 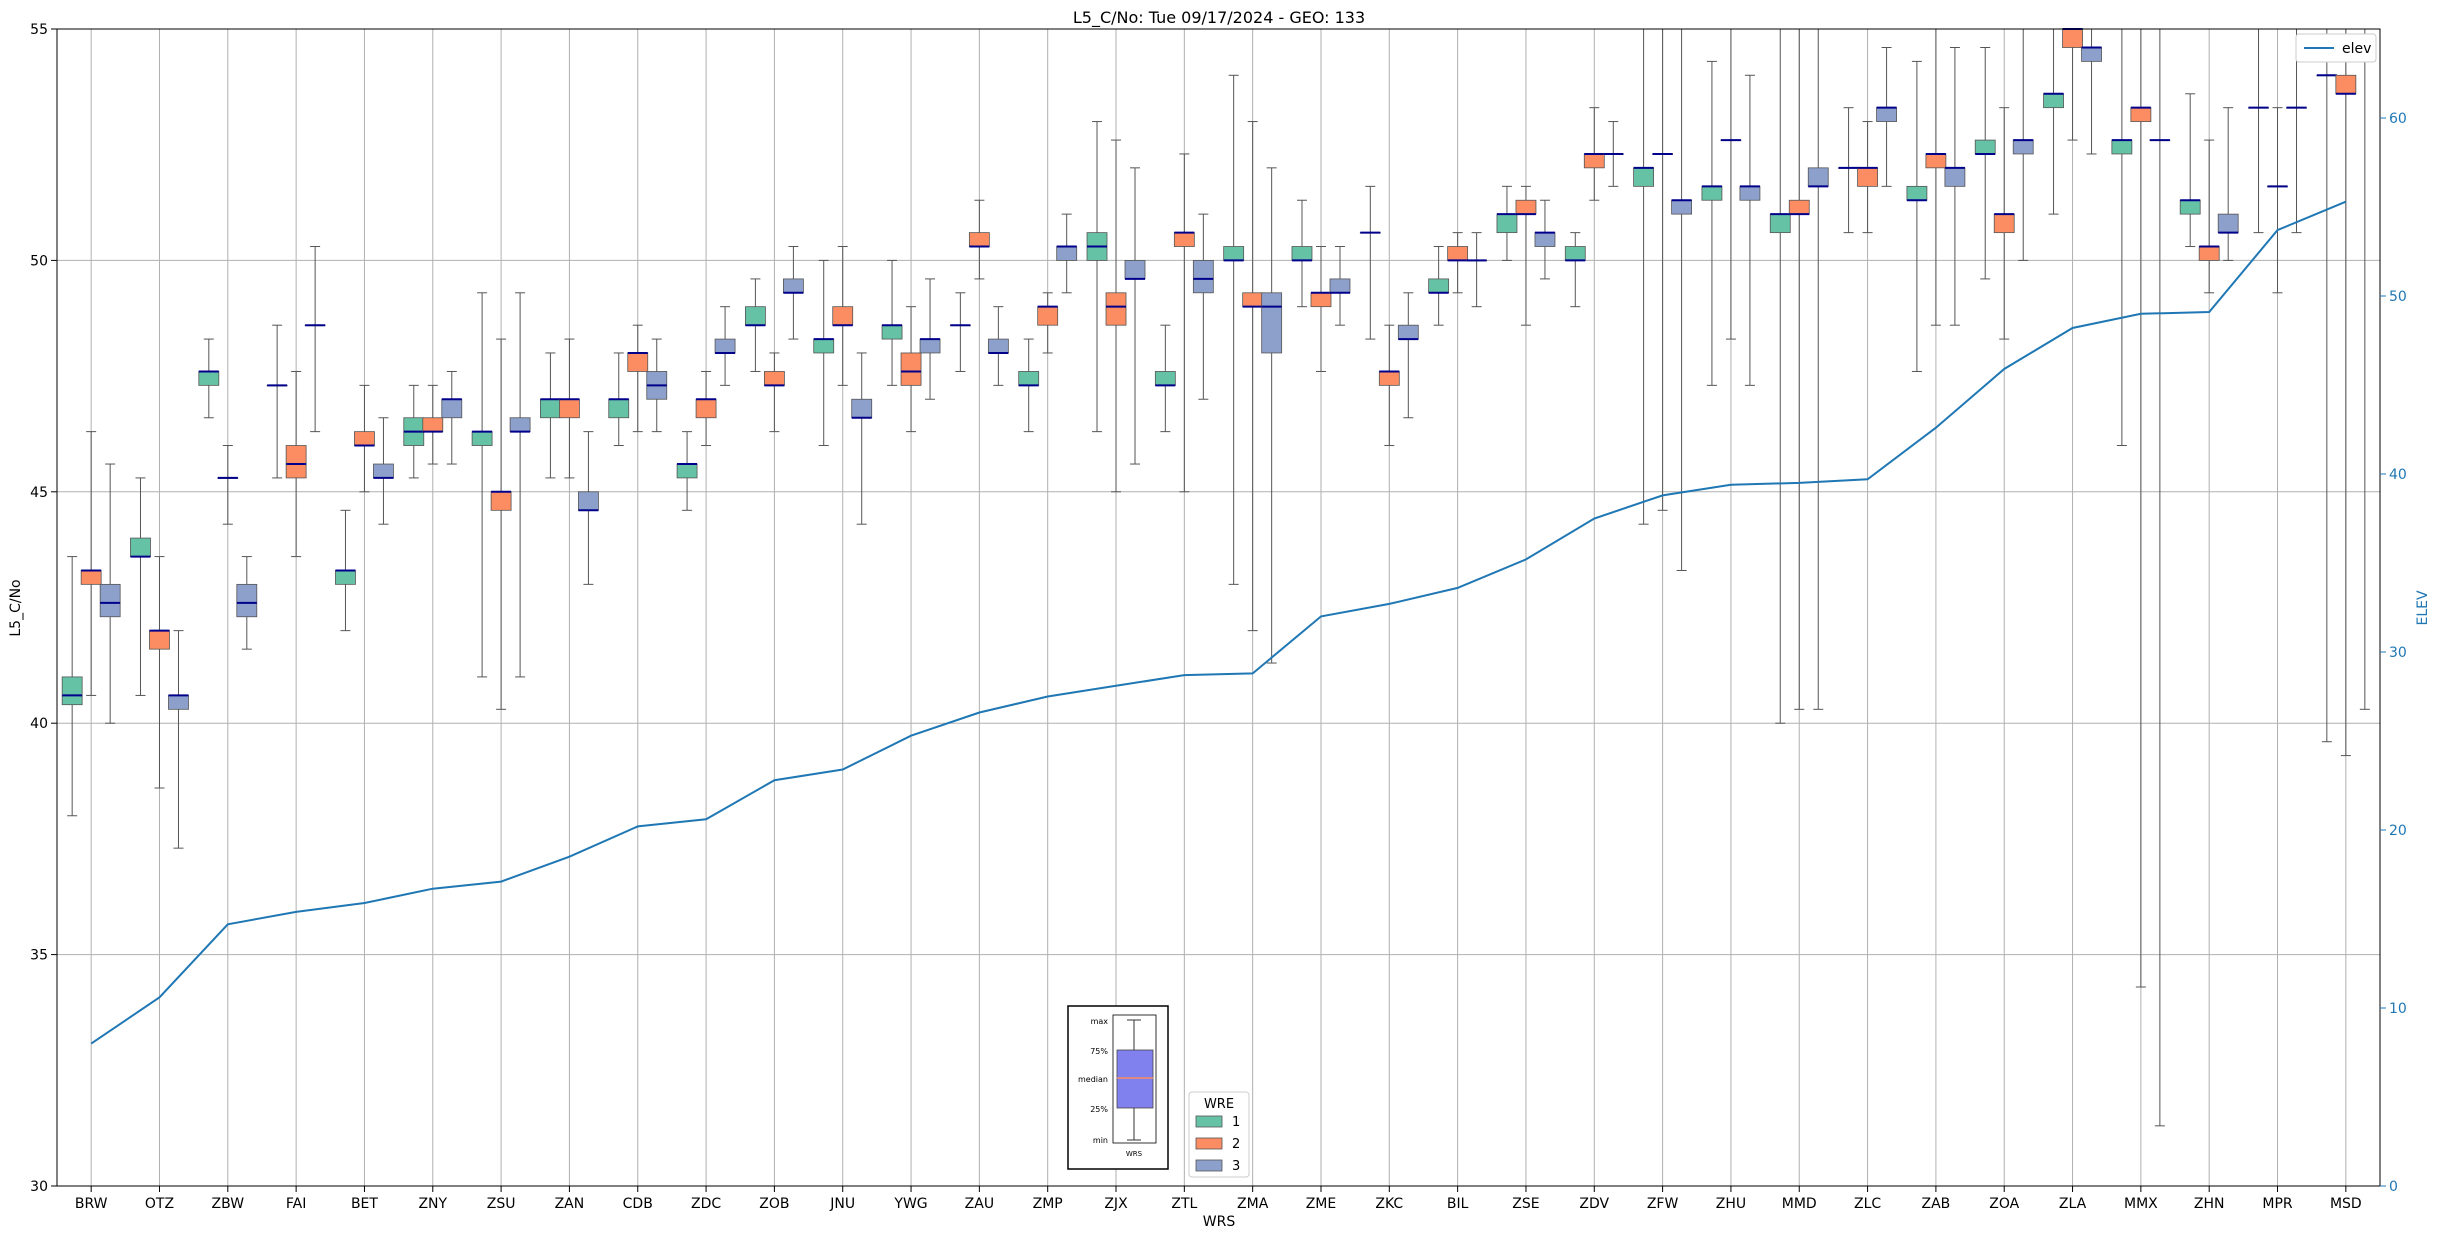 I want to click on box-zan-wre2, so click(x=569, y=408).